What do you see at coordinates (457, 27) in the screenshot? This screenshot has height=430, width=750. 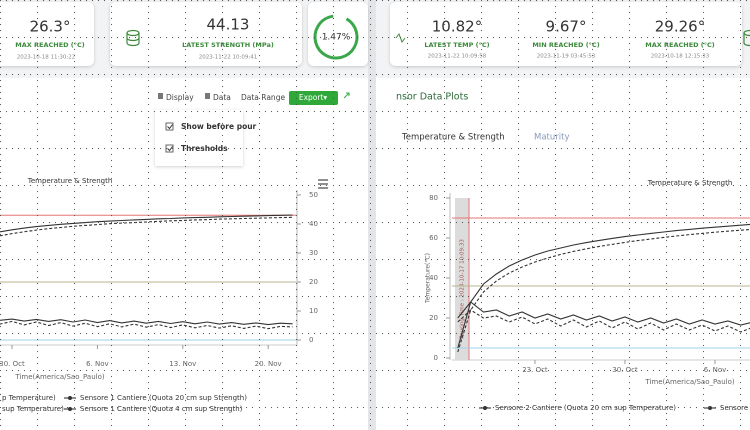 I see `stat-value: 10.82°` at bounding box center [457, 27].